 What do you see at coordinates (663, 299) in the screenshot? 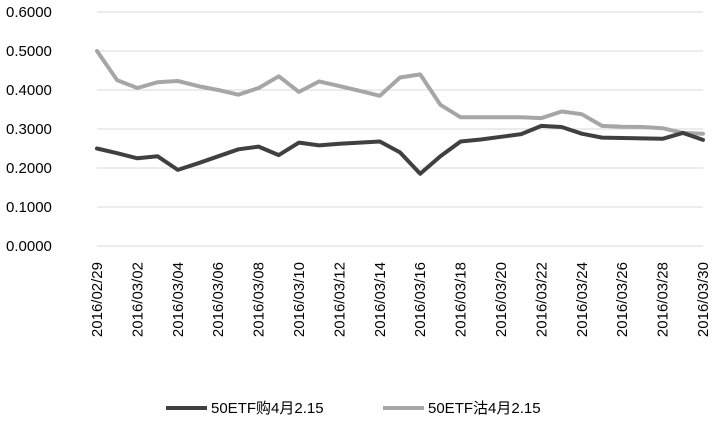
I see `x-tick-label: 2016/03/28` at bounding box center [663, 299].